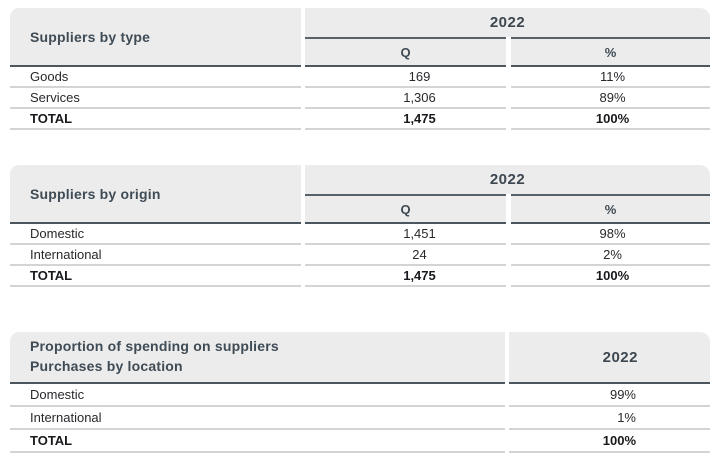  What do you see at coordinates (154, 346) in the screenshot?
I see `table-title-line1: Proportion of spending on suppliers` at bounding box center [154, 346].